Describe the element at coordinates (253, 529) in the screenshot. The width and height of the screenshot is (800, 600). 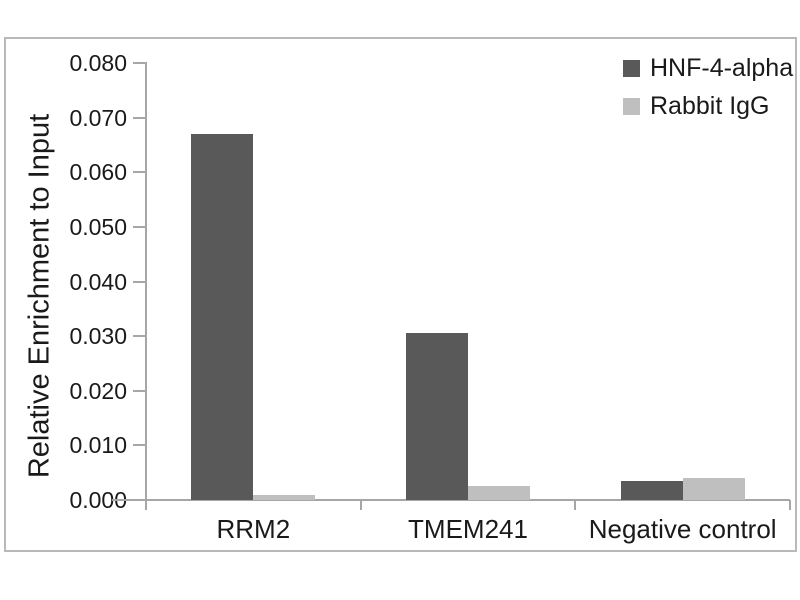
I see `x-category-label: RRM2` at that location.